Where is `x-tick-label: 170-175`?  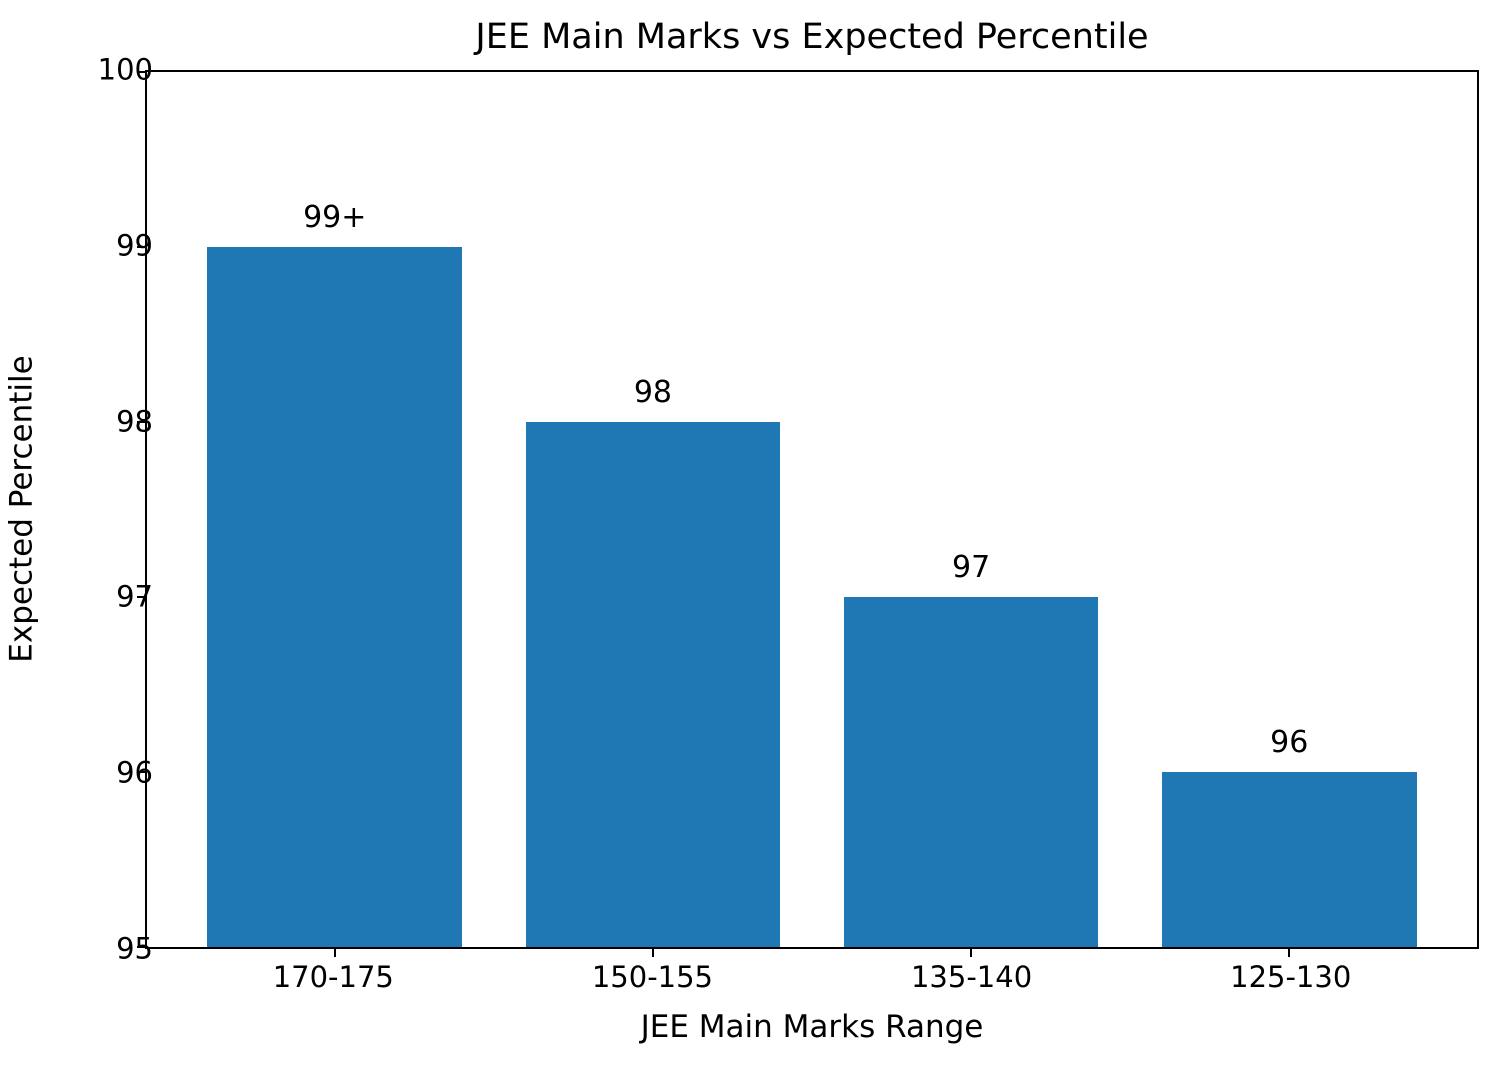
x-tick-label: 170-175 is located at coordinates (333, 977).